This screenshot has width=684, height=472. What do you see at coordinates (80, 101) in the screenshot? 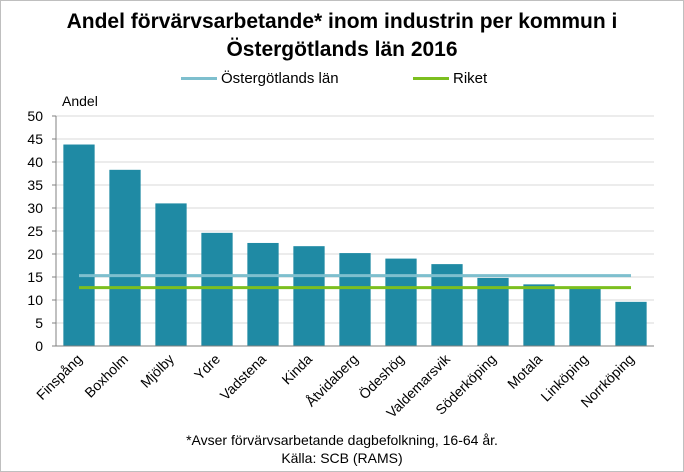
I see `y-axis-label: Andel` at bounding box center [80, 101].